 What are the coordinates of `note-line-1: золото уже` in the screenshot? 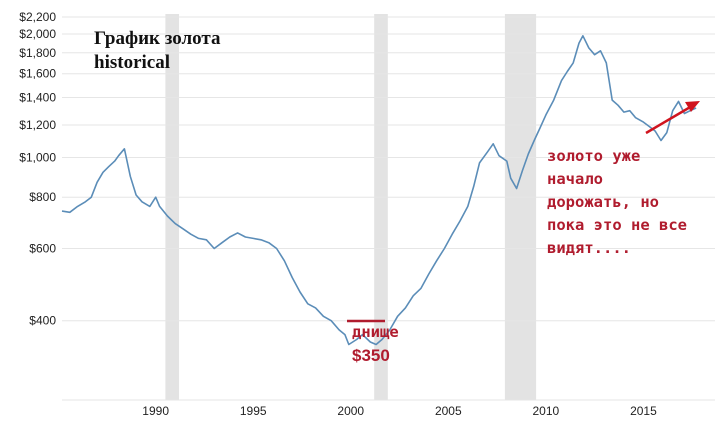 It's located at (593, 156).